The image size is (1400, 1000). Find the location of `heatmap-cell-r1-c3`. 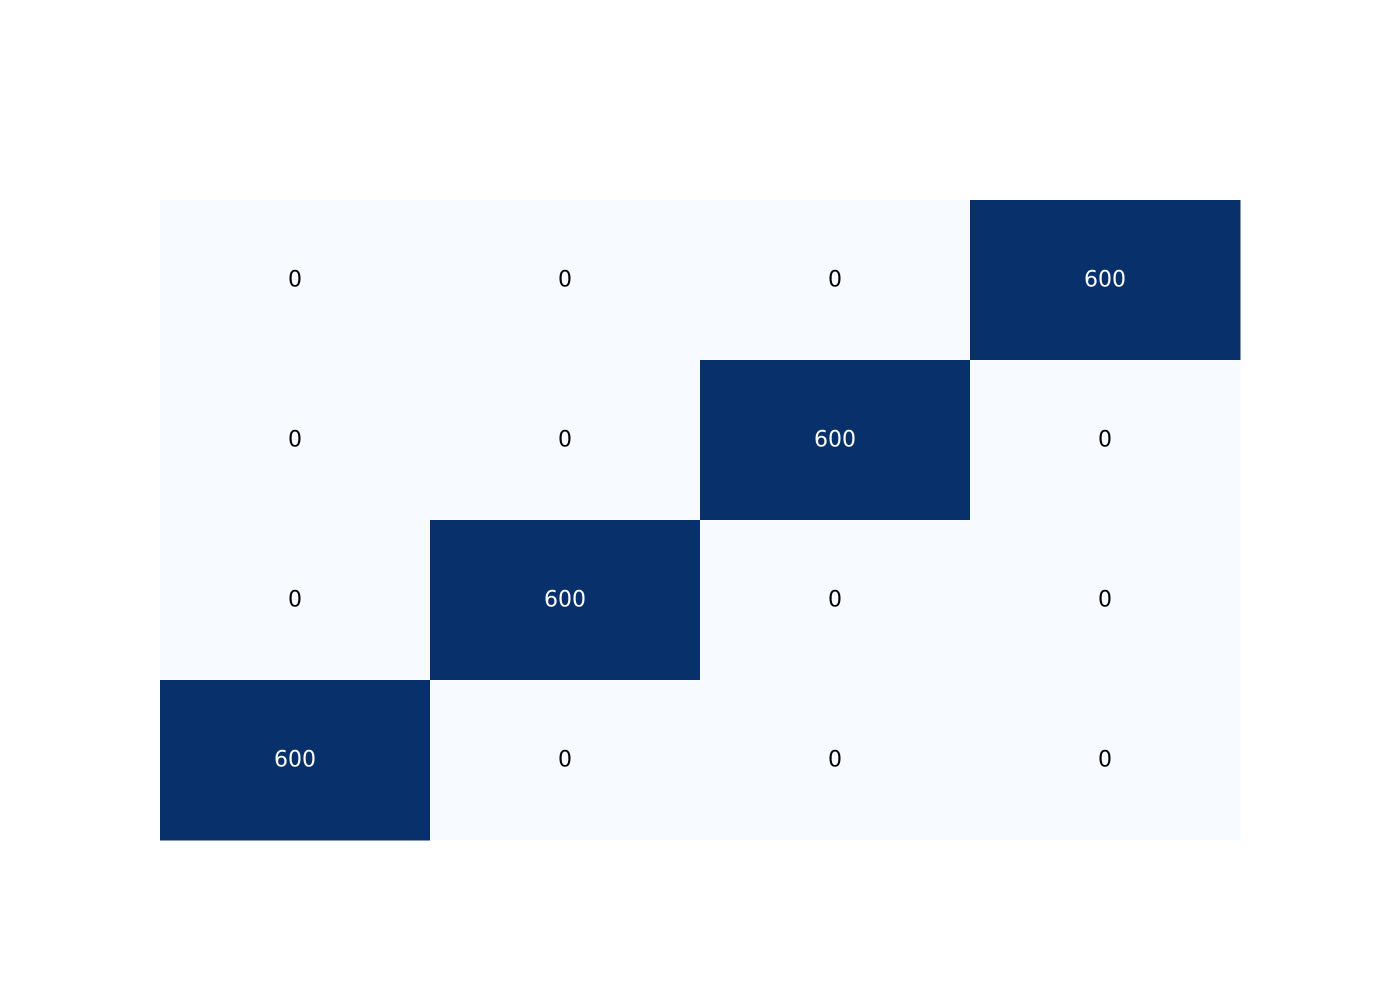

heatmap-cell-r1-c3 is located at coordinates (1105, 440).